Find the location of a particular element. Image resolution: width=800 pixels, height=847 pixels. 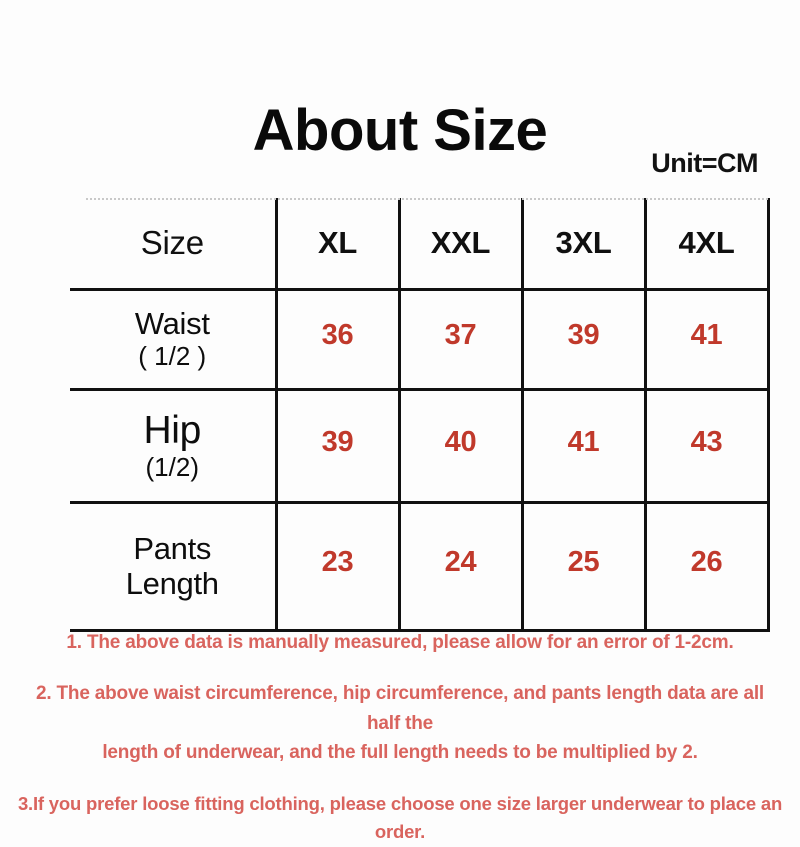

cell-pants-3xl: 25 is located at coordinates (584, 567).